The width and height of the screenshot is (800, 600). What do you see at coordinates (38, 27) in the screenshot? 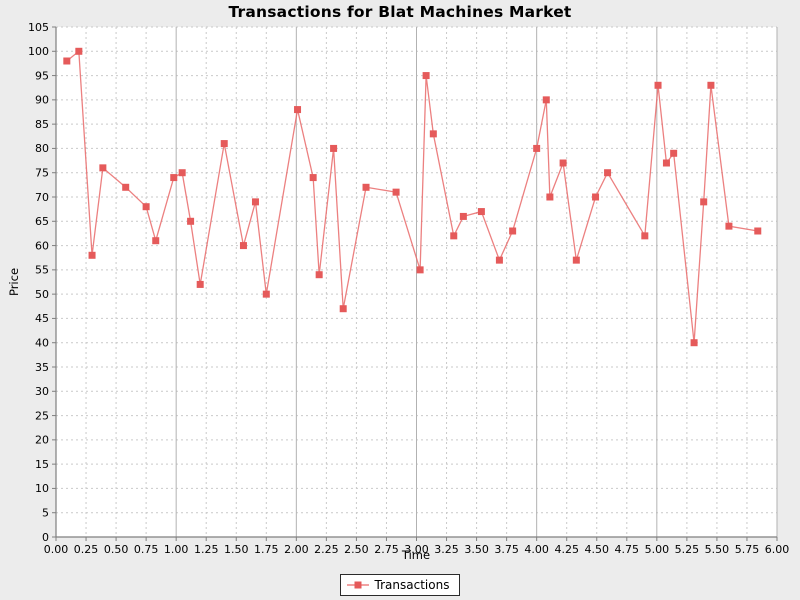
I see `y-tick-label: 105` at bounding box center [38, 27].